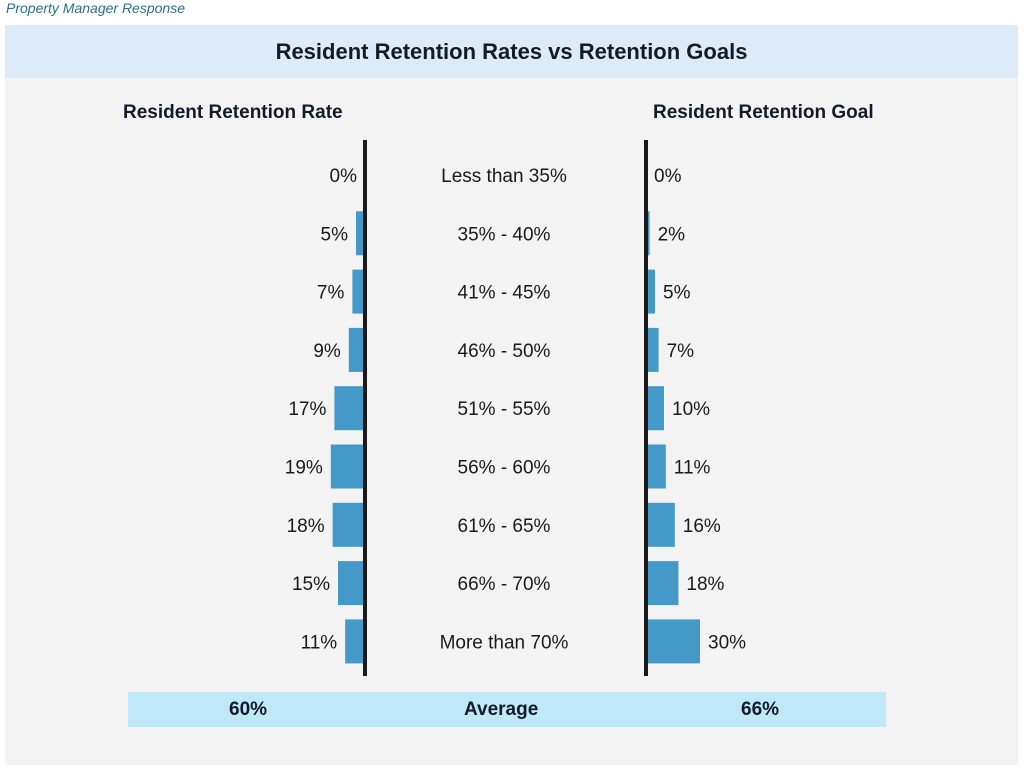  Describe the element at coordinates (504, 642) in the screenshot. I see `category-label: More than 70%` at that location.